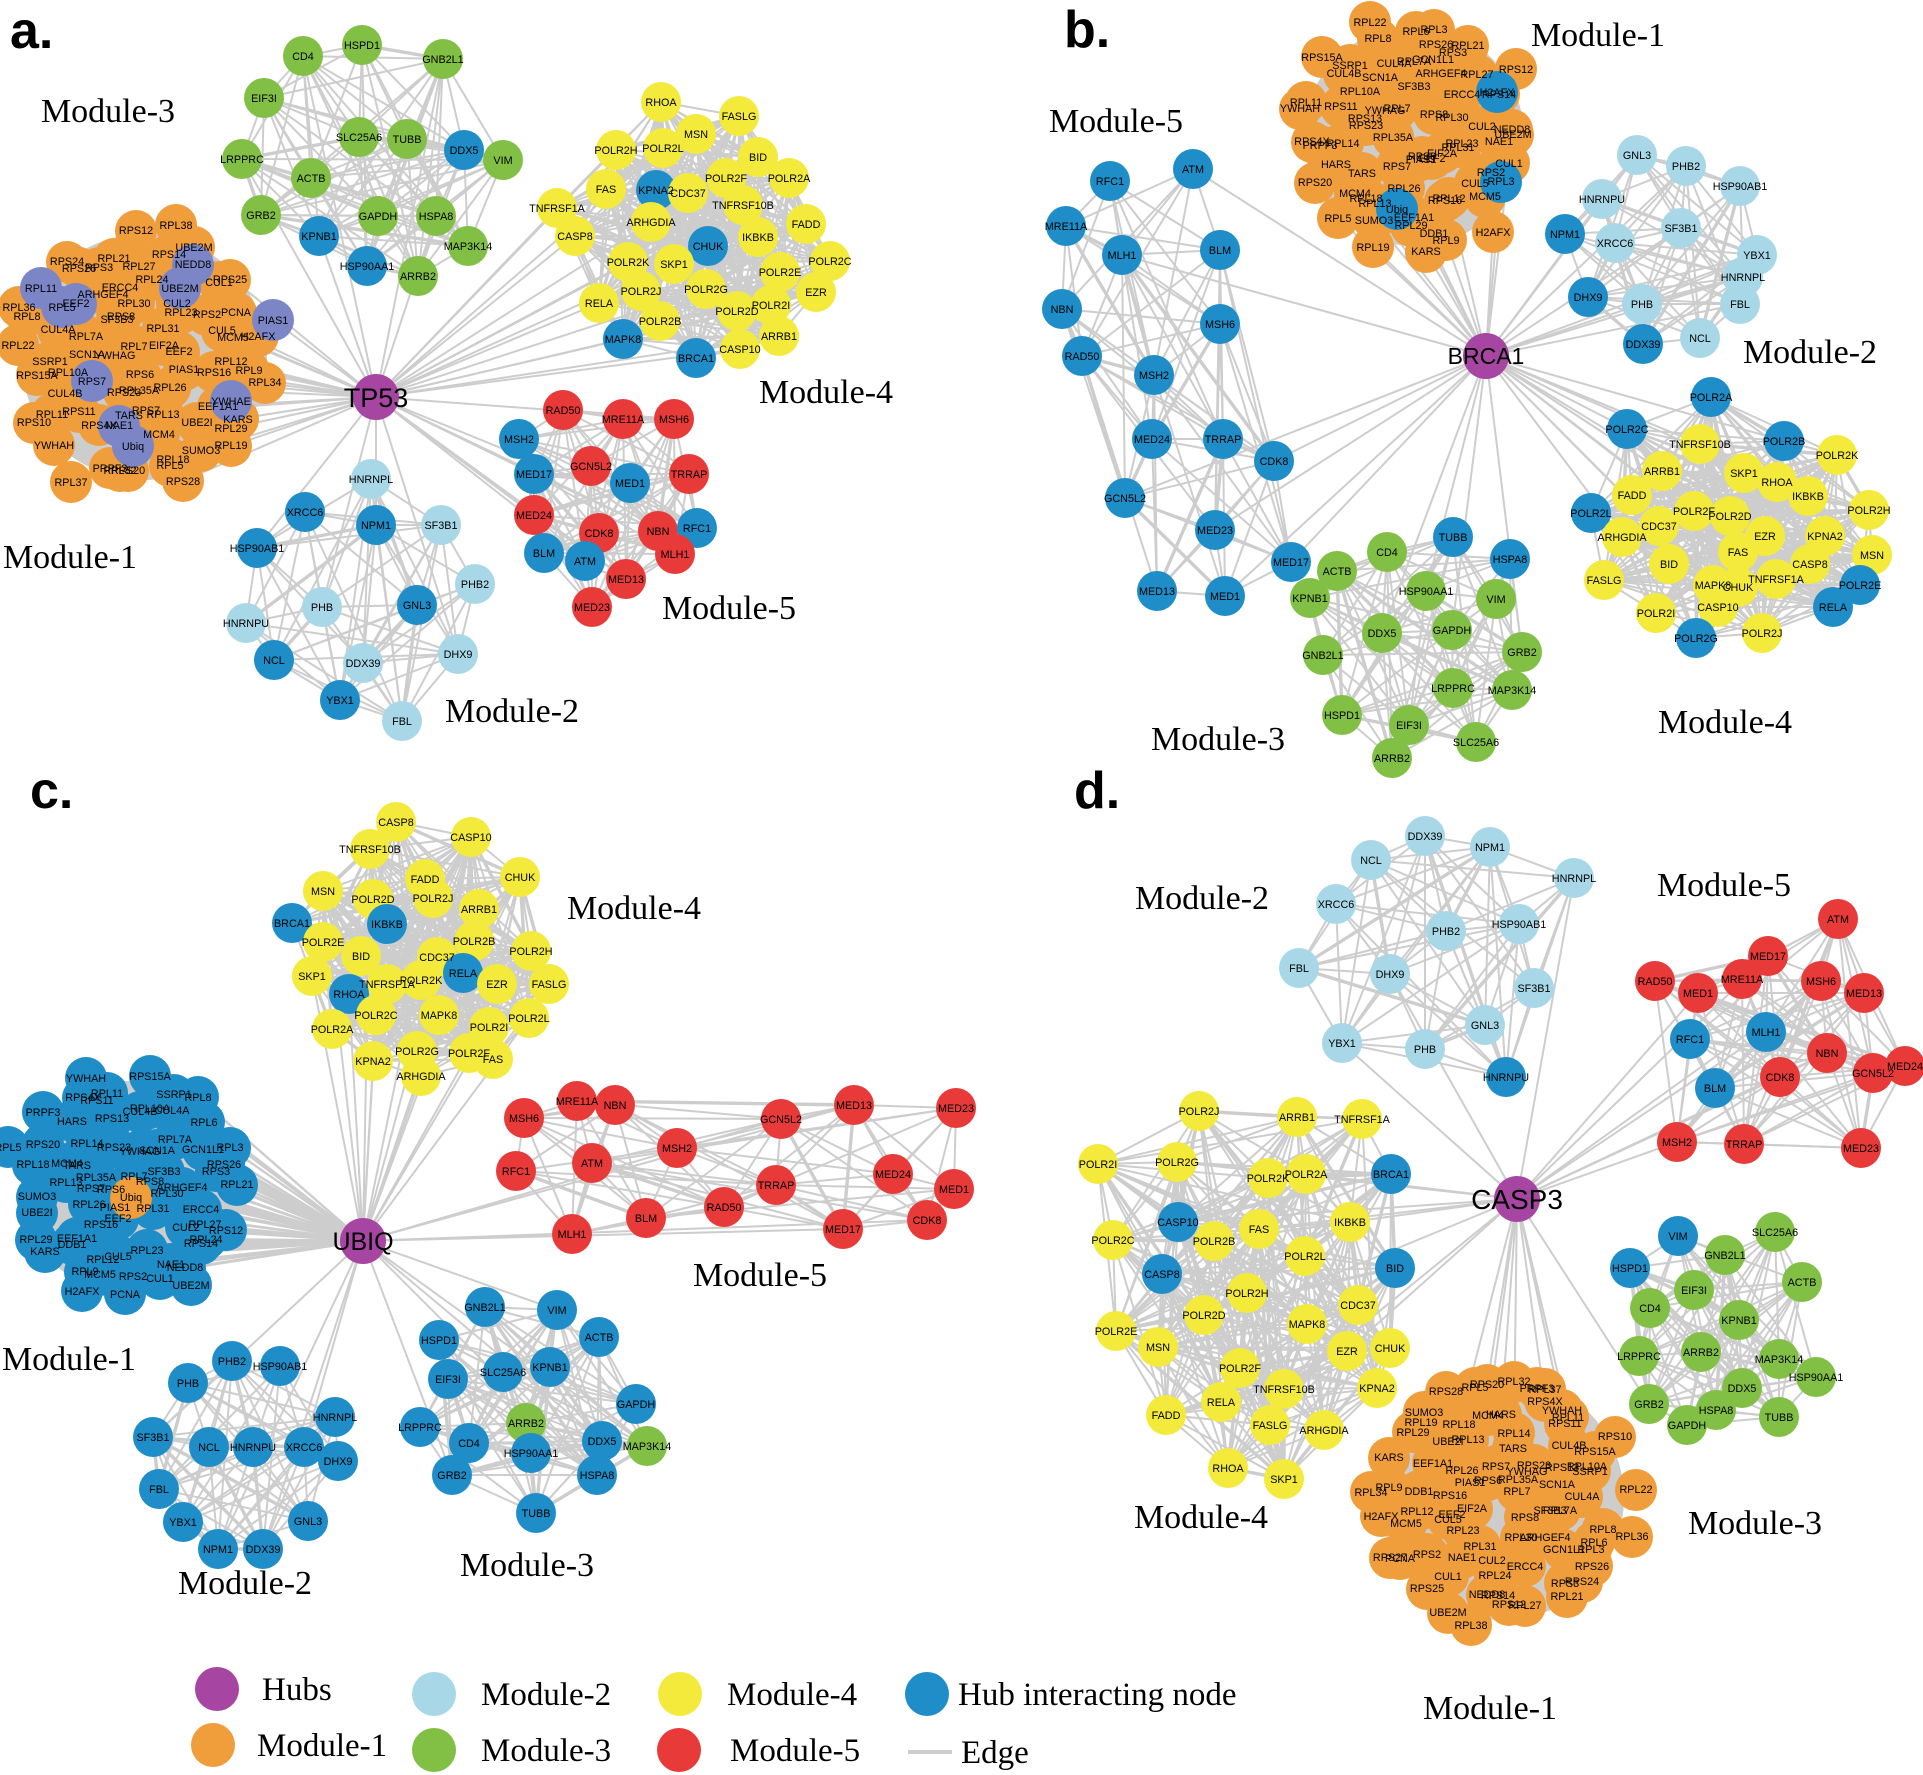  What do you see at coordinates (1635, 1490) in the screenshot?
I see `svg-text: RPL22` at bounding box center [1635, 1490].